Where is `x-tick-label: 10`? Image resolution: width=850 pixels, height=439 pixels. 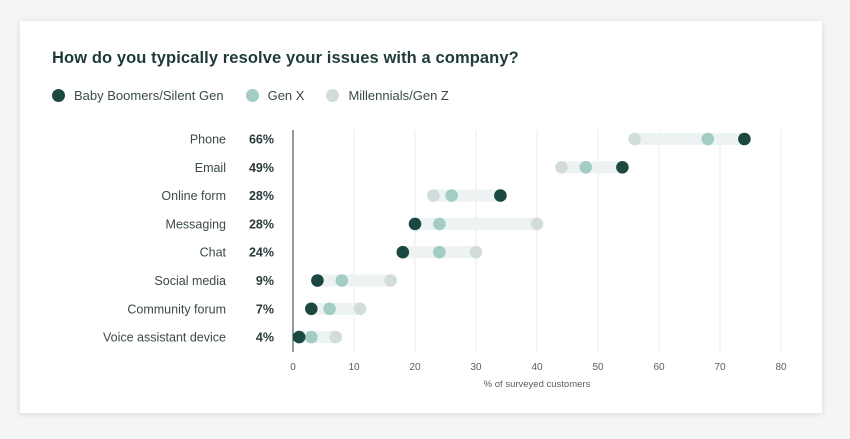 x-tick-label: 10 is located at coordinates (354, 367).